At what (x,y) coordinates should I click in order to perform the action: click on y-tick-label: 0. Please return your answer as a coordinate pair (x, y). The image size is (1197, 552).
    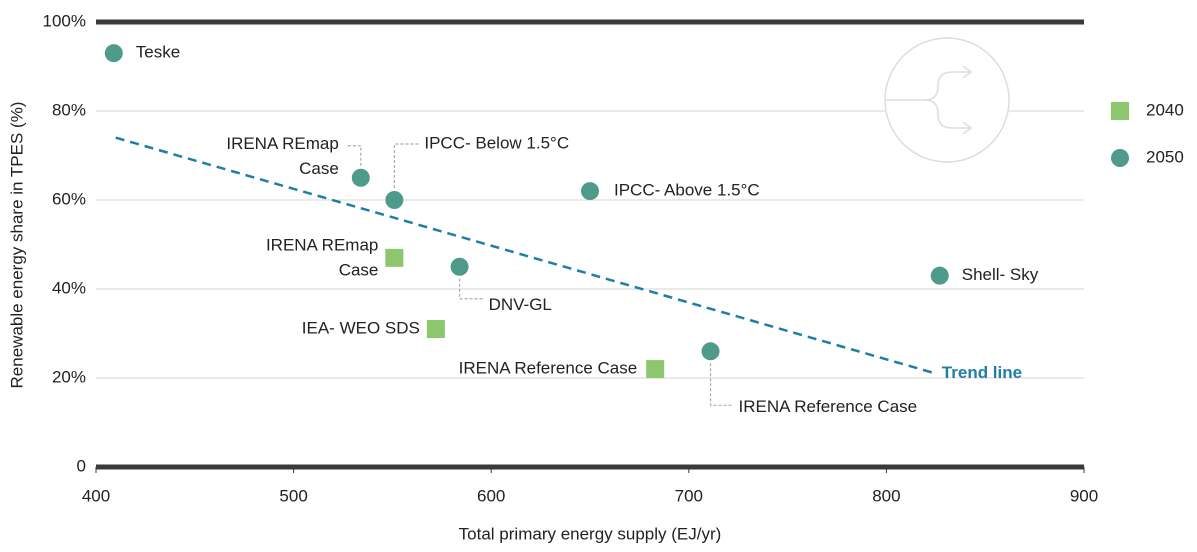
    Looking at the image, I should click on (81, 465).